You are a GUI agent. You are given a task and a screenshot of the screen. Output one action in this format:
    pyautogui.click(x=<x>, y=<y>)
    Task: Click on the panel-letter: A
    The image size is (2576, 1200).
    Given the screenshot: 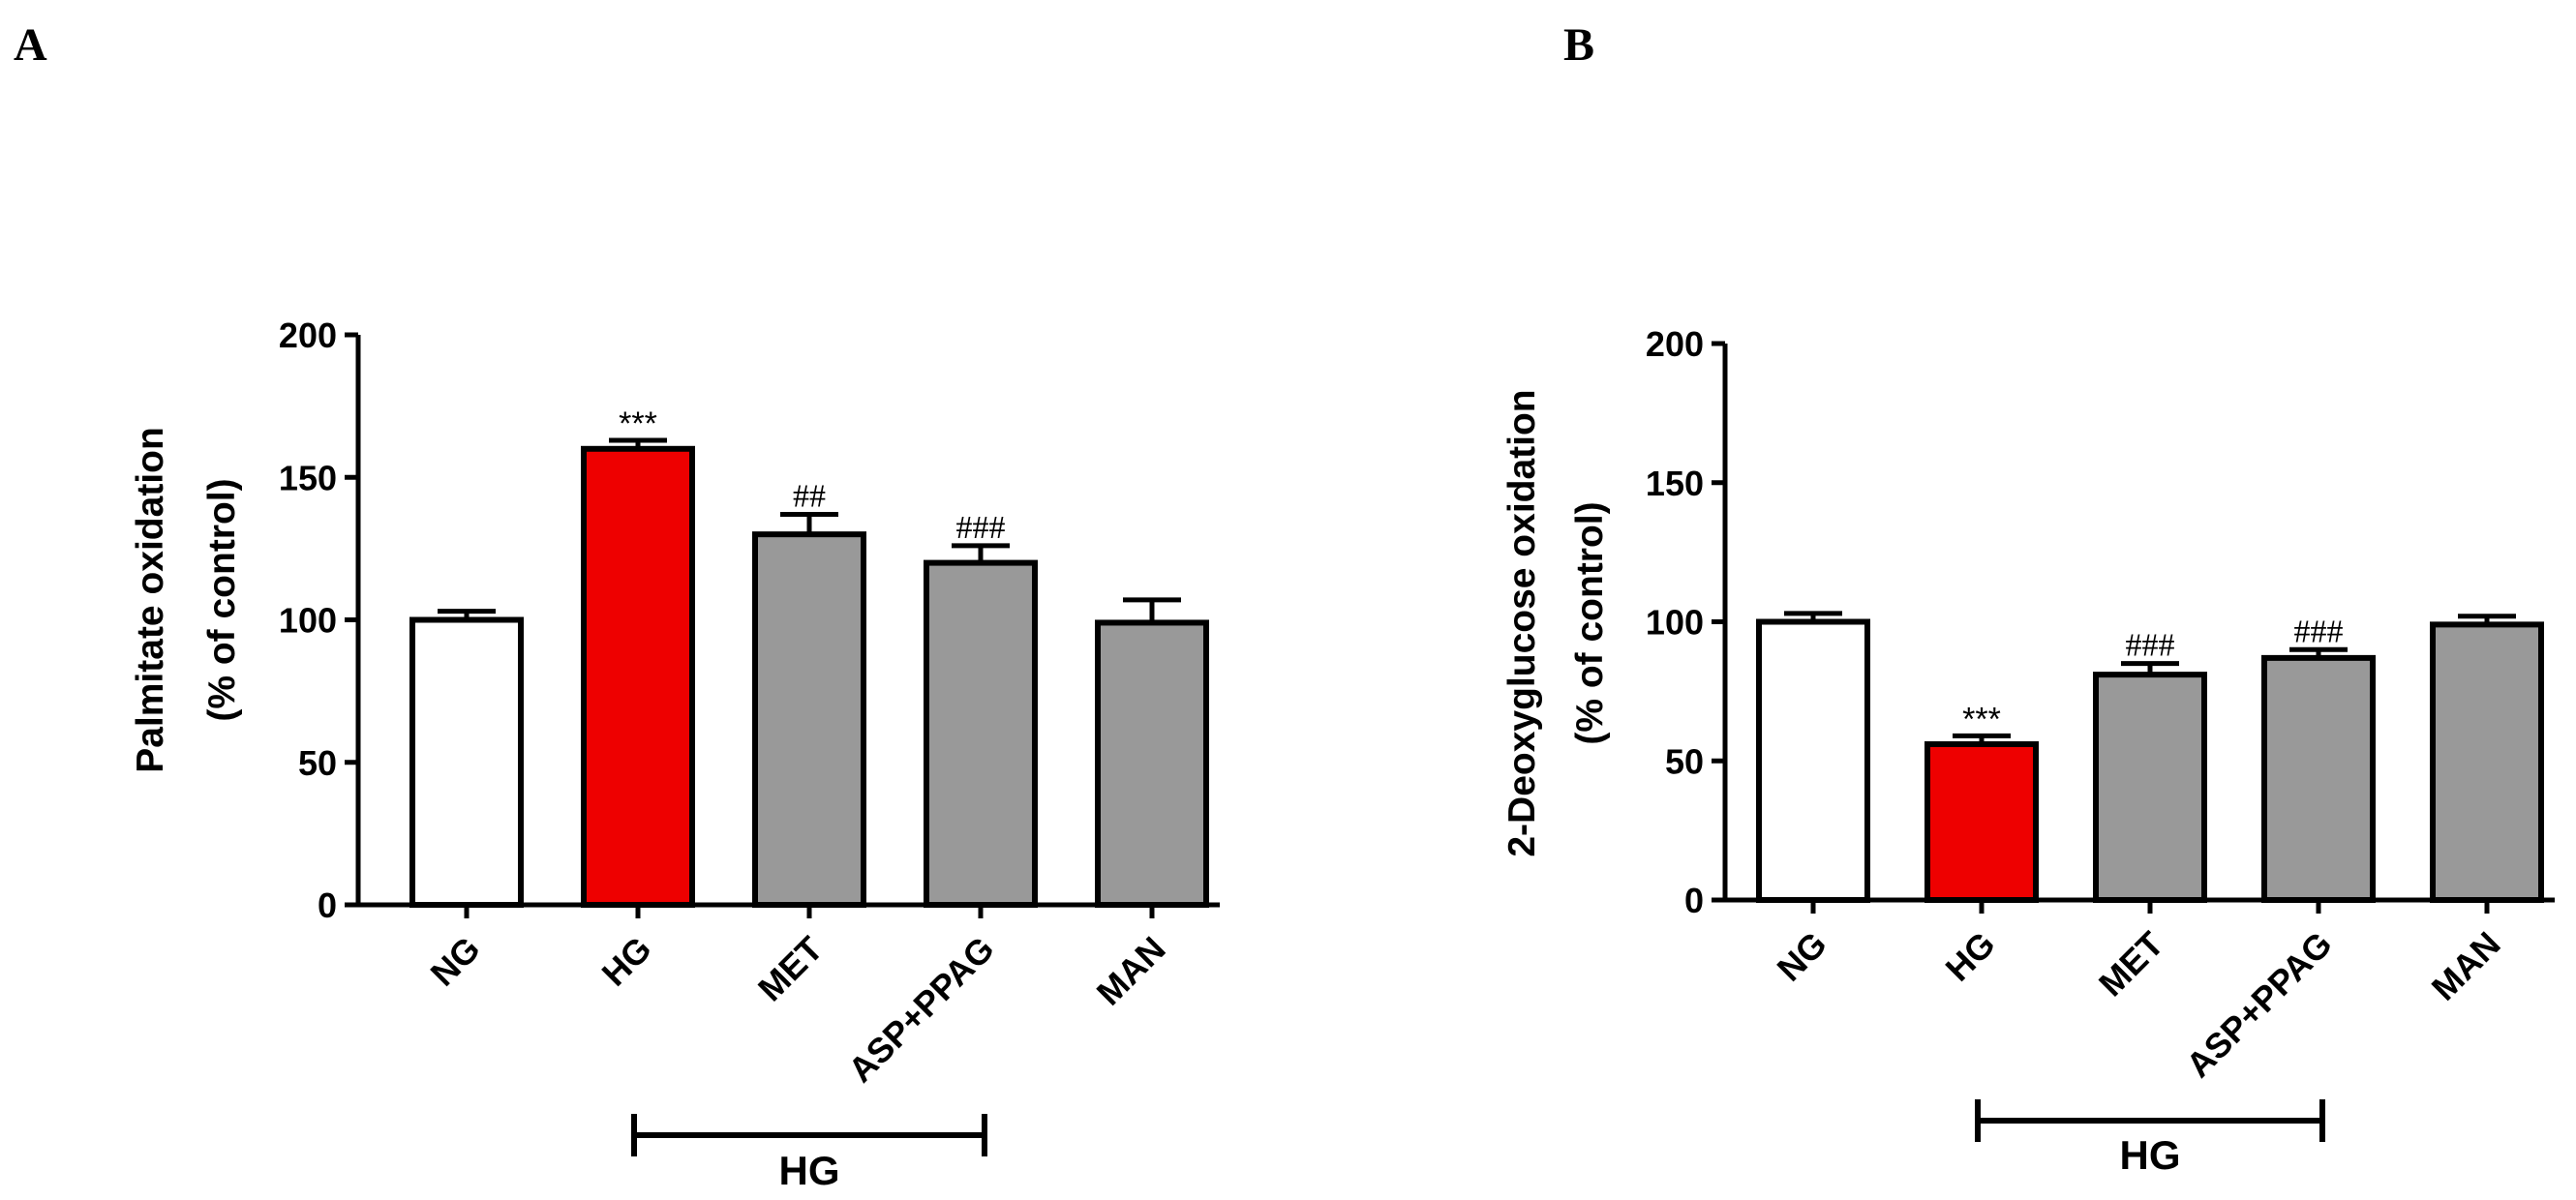 What is the action you would take?
    pyautogui.click(x=30, y=45)
    